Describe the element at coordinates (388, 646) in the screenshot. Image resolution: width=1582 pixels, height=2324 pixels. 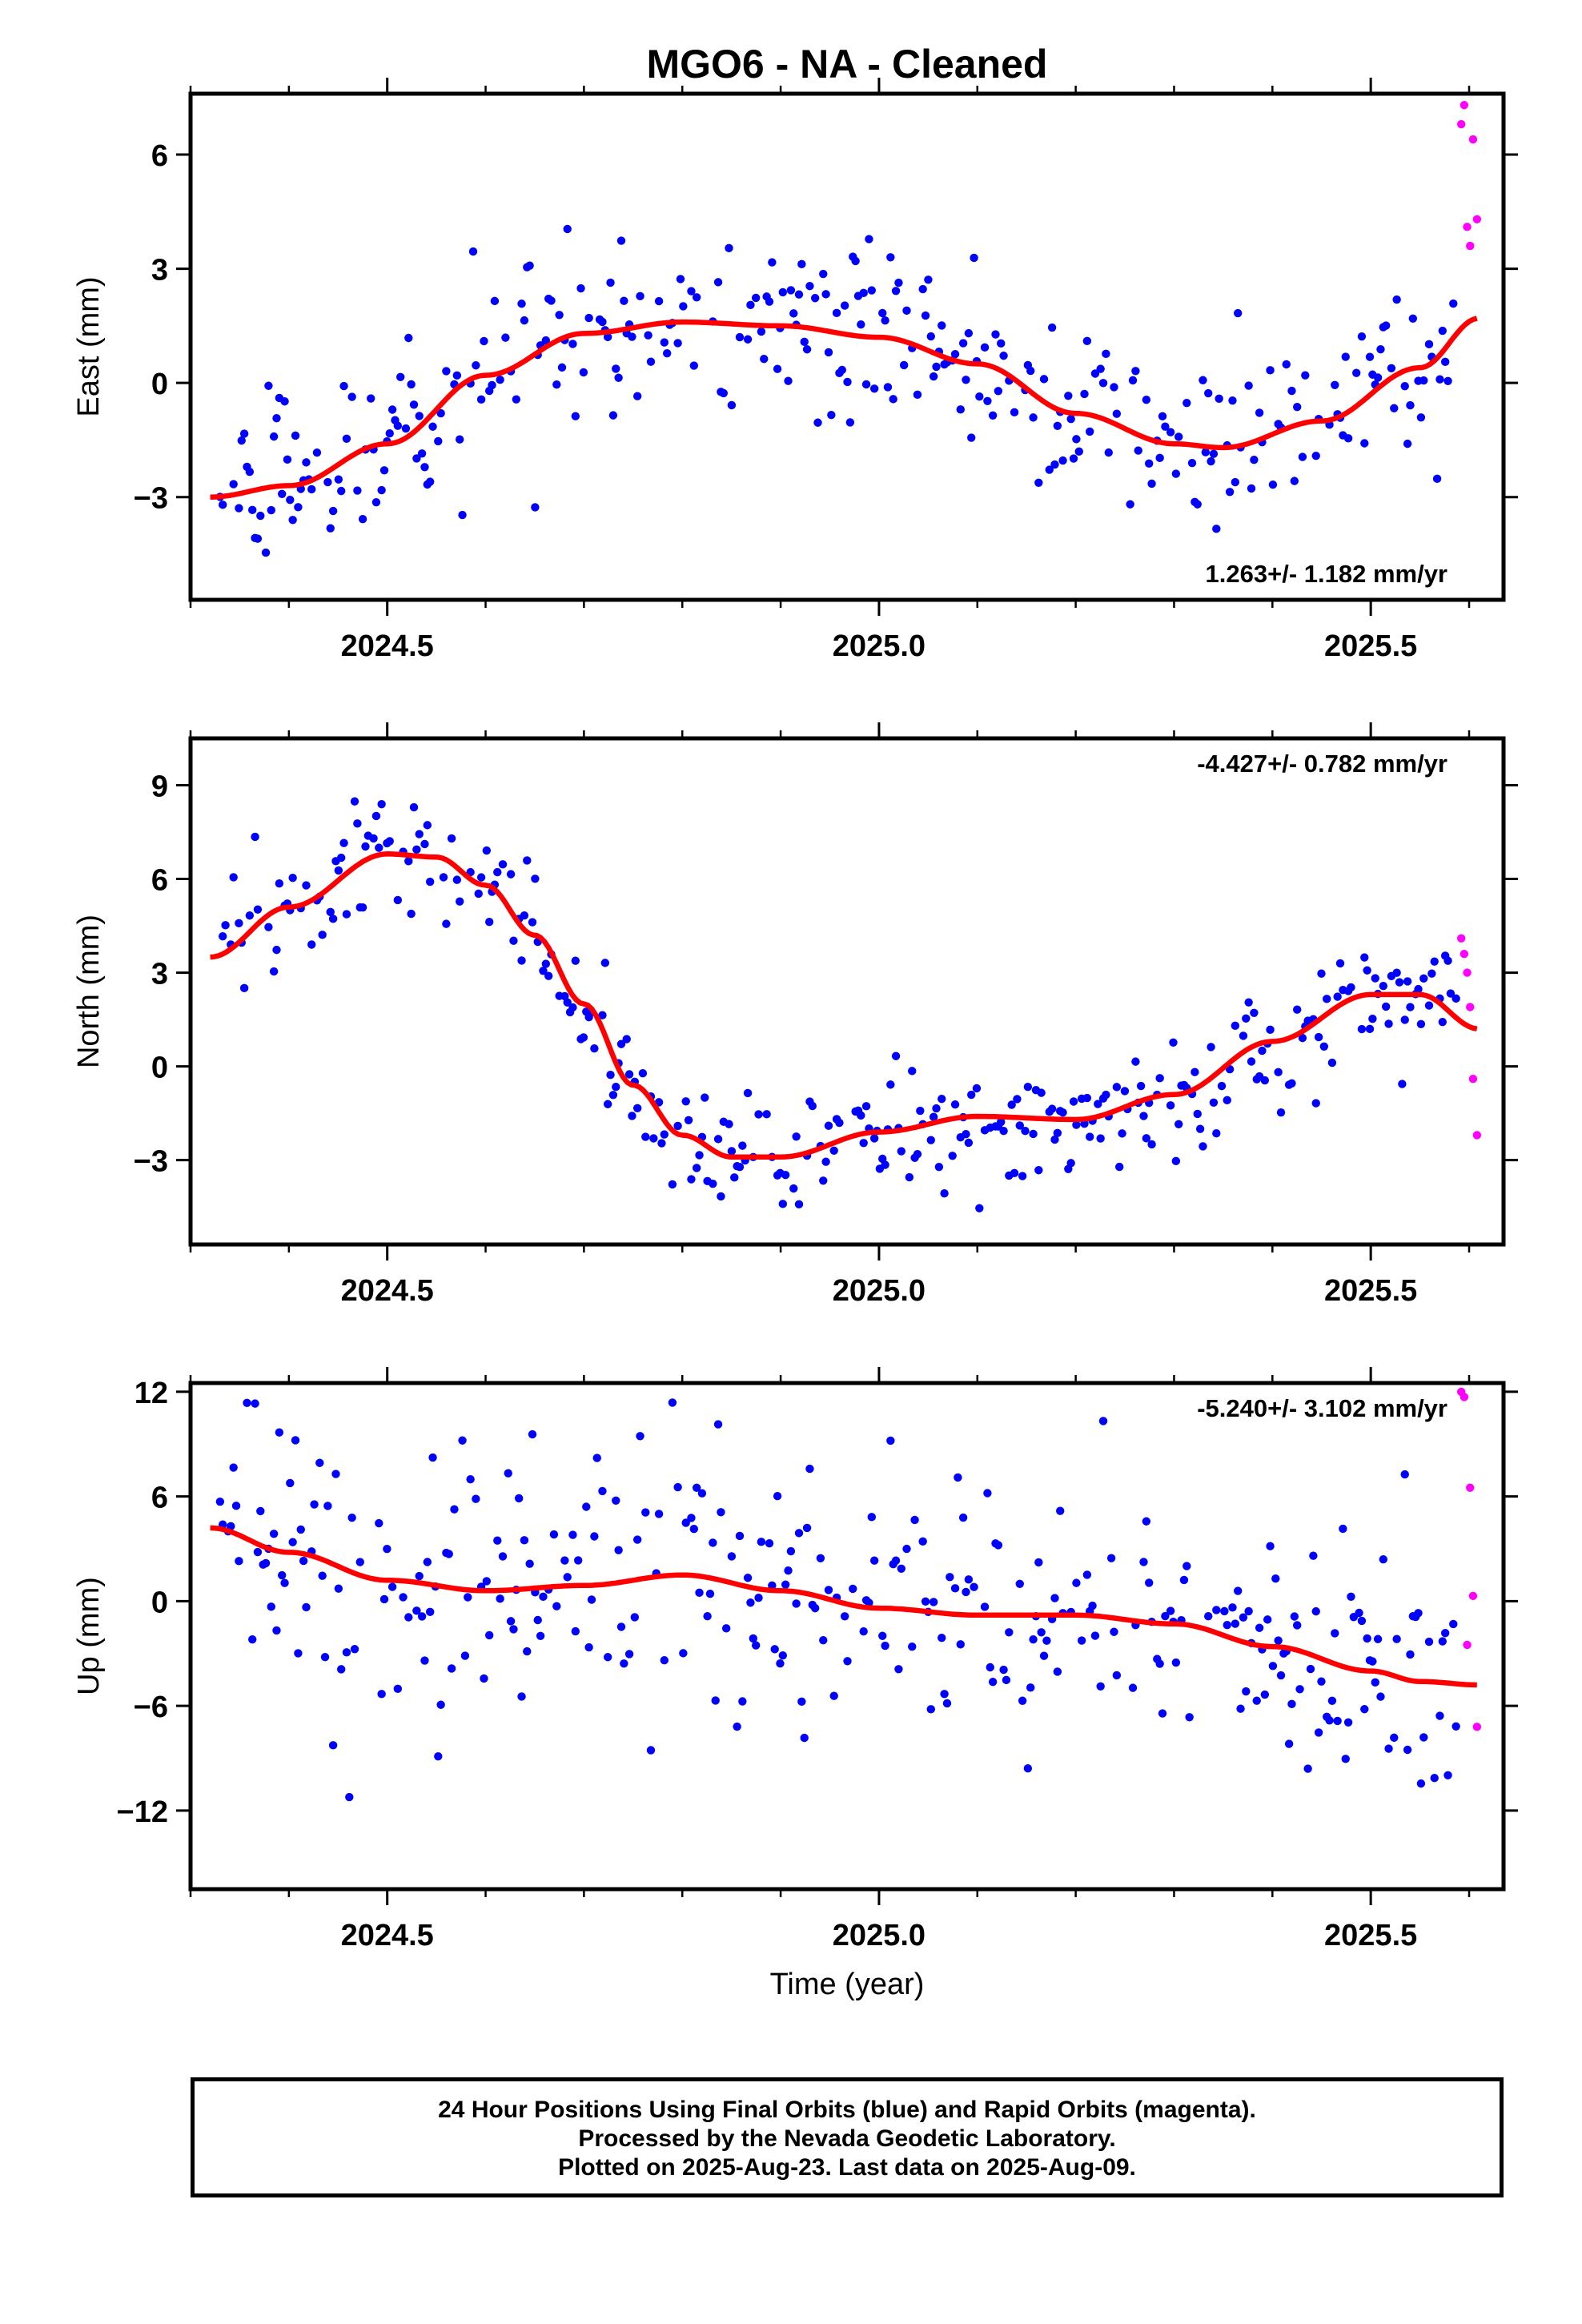
I see `x-tick-label: 2024.5` at that location.